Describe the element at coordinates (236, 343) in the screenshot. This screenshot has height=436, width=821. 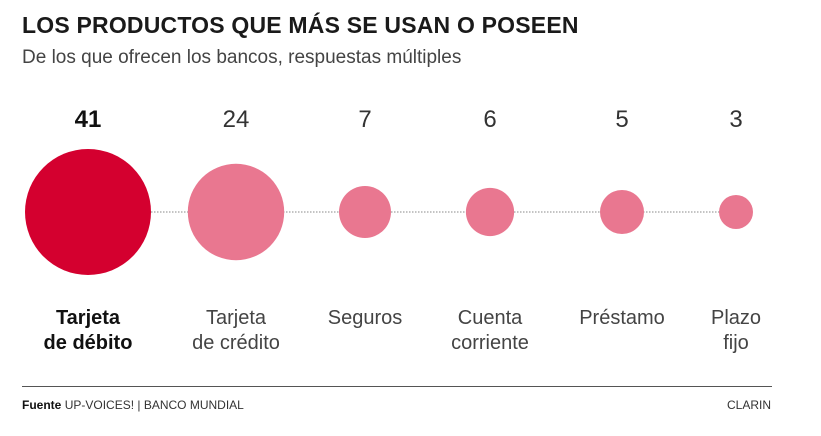
I see `category-label: de crédito` at that location.